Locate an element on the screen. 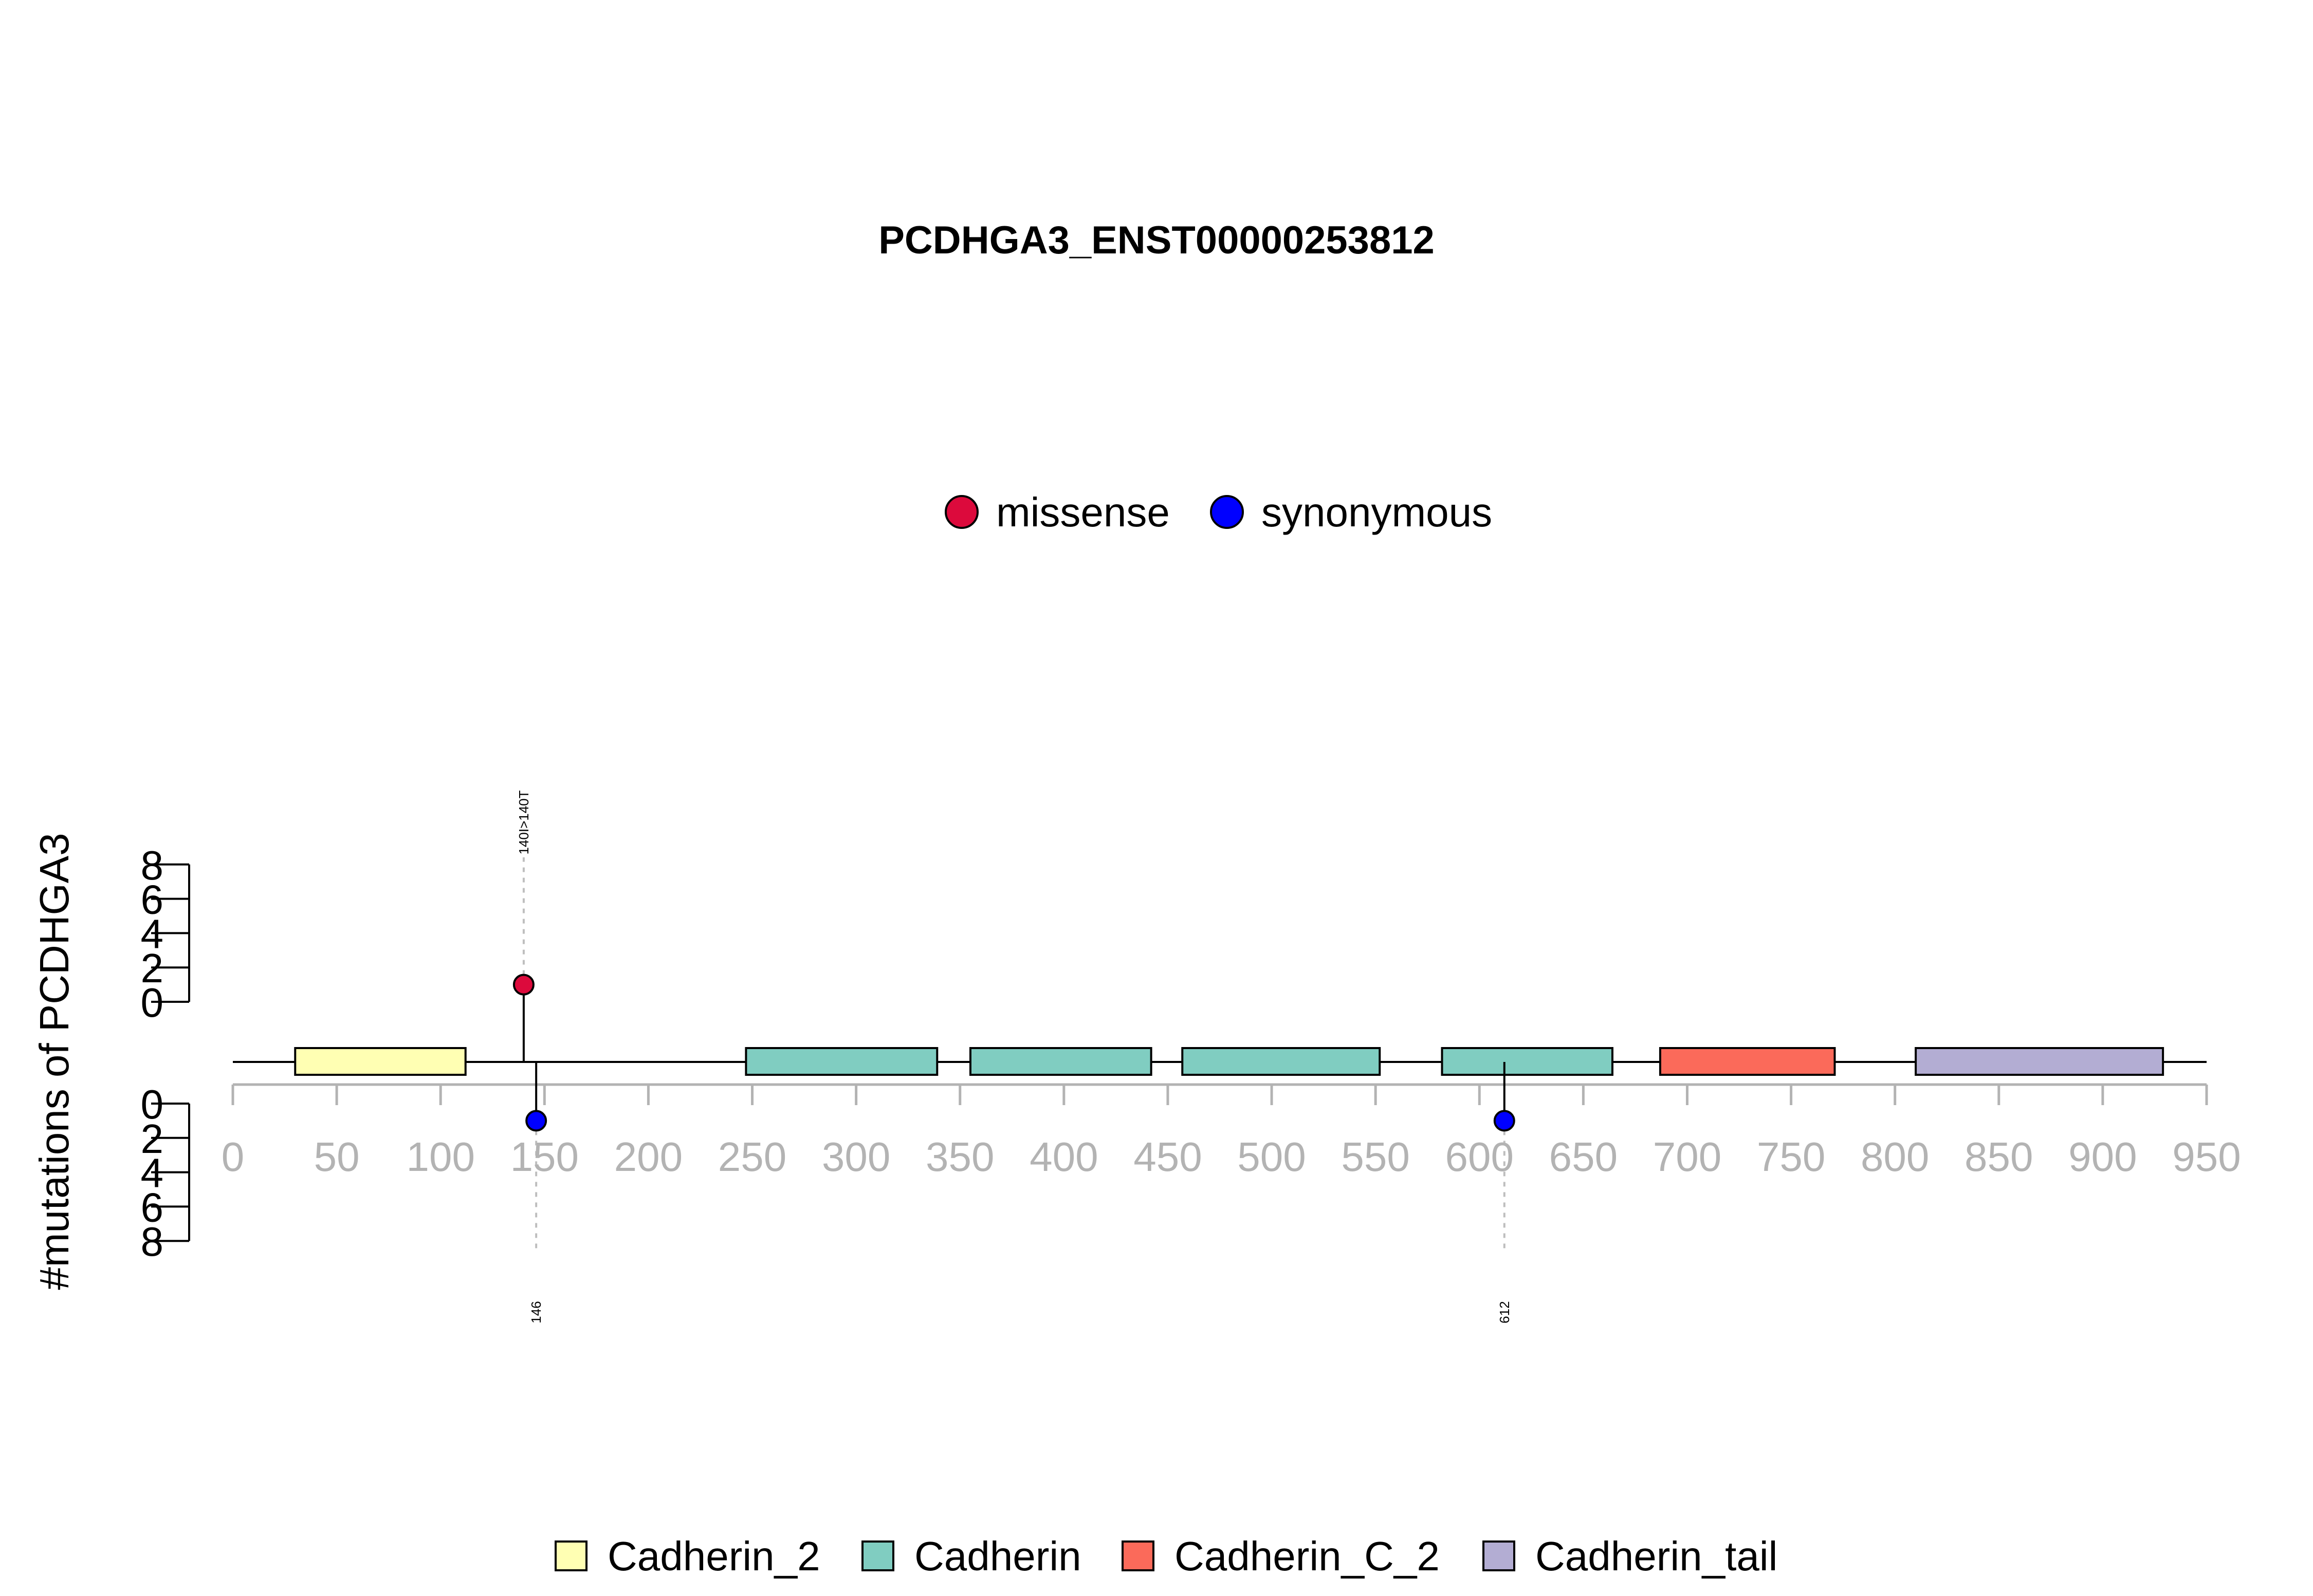  y-top-tick-label-0: 0 is located at coordinates (152, 1003).